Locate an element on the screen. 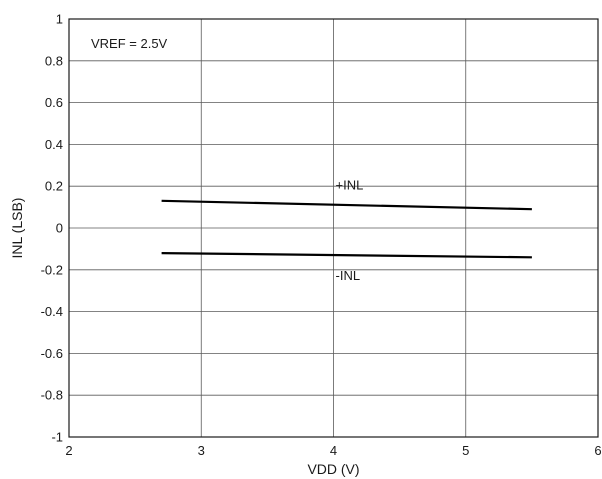  y-axis-label: INL (LSB) is located at coordinates (17, 228).